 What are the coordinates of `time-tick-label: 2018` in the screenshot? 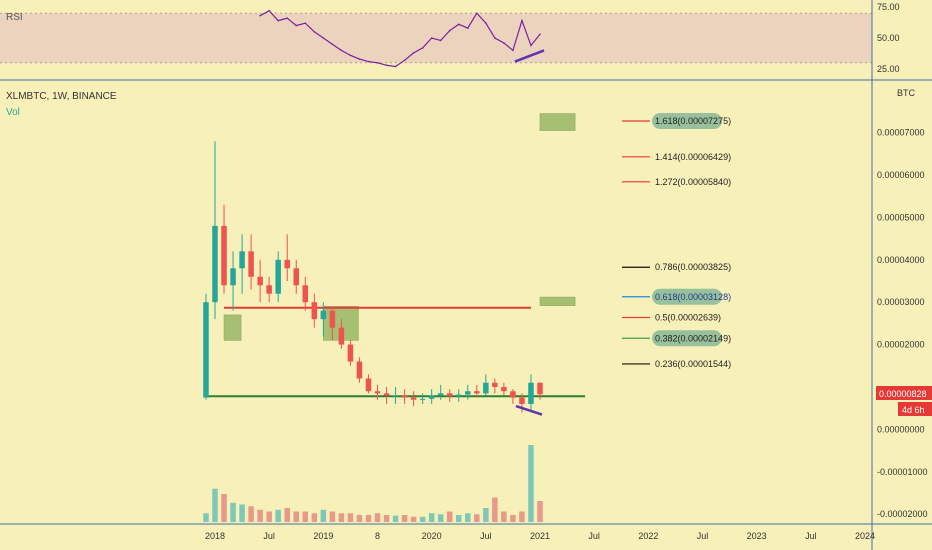 It's located at (215, 536).